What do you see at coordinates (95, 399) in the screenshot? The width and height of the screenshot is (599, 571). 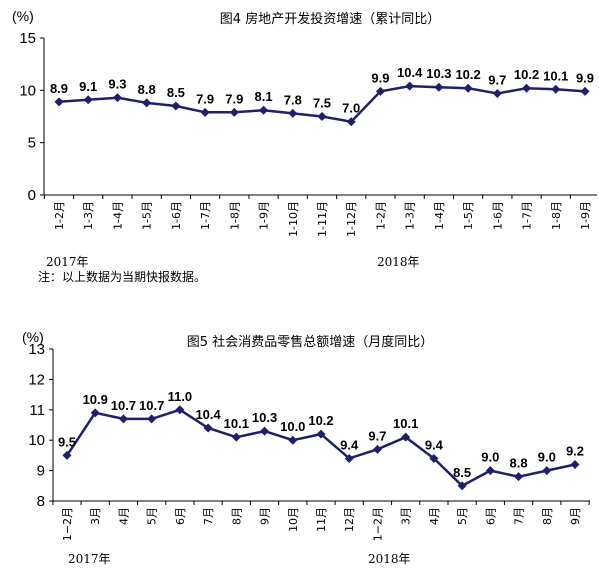 I see `data-label: 10.9` at bounding box center [95, 399].